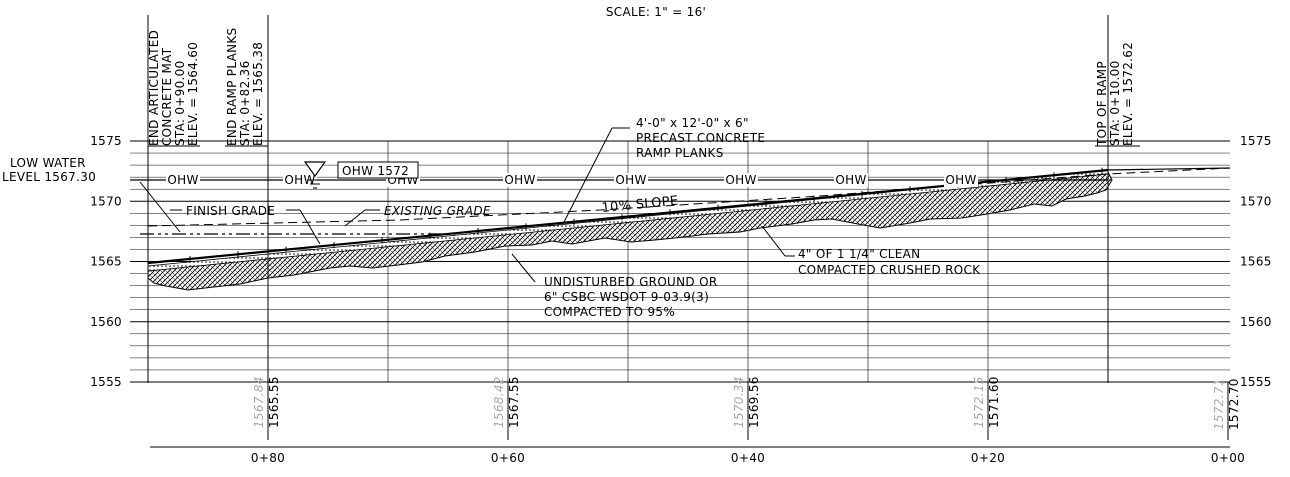 This screenshot has width=1290, height=477. I want to click on planks-line-3: RAMP PLANKS, so click(680, 153).